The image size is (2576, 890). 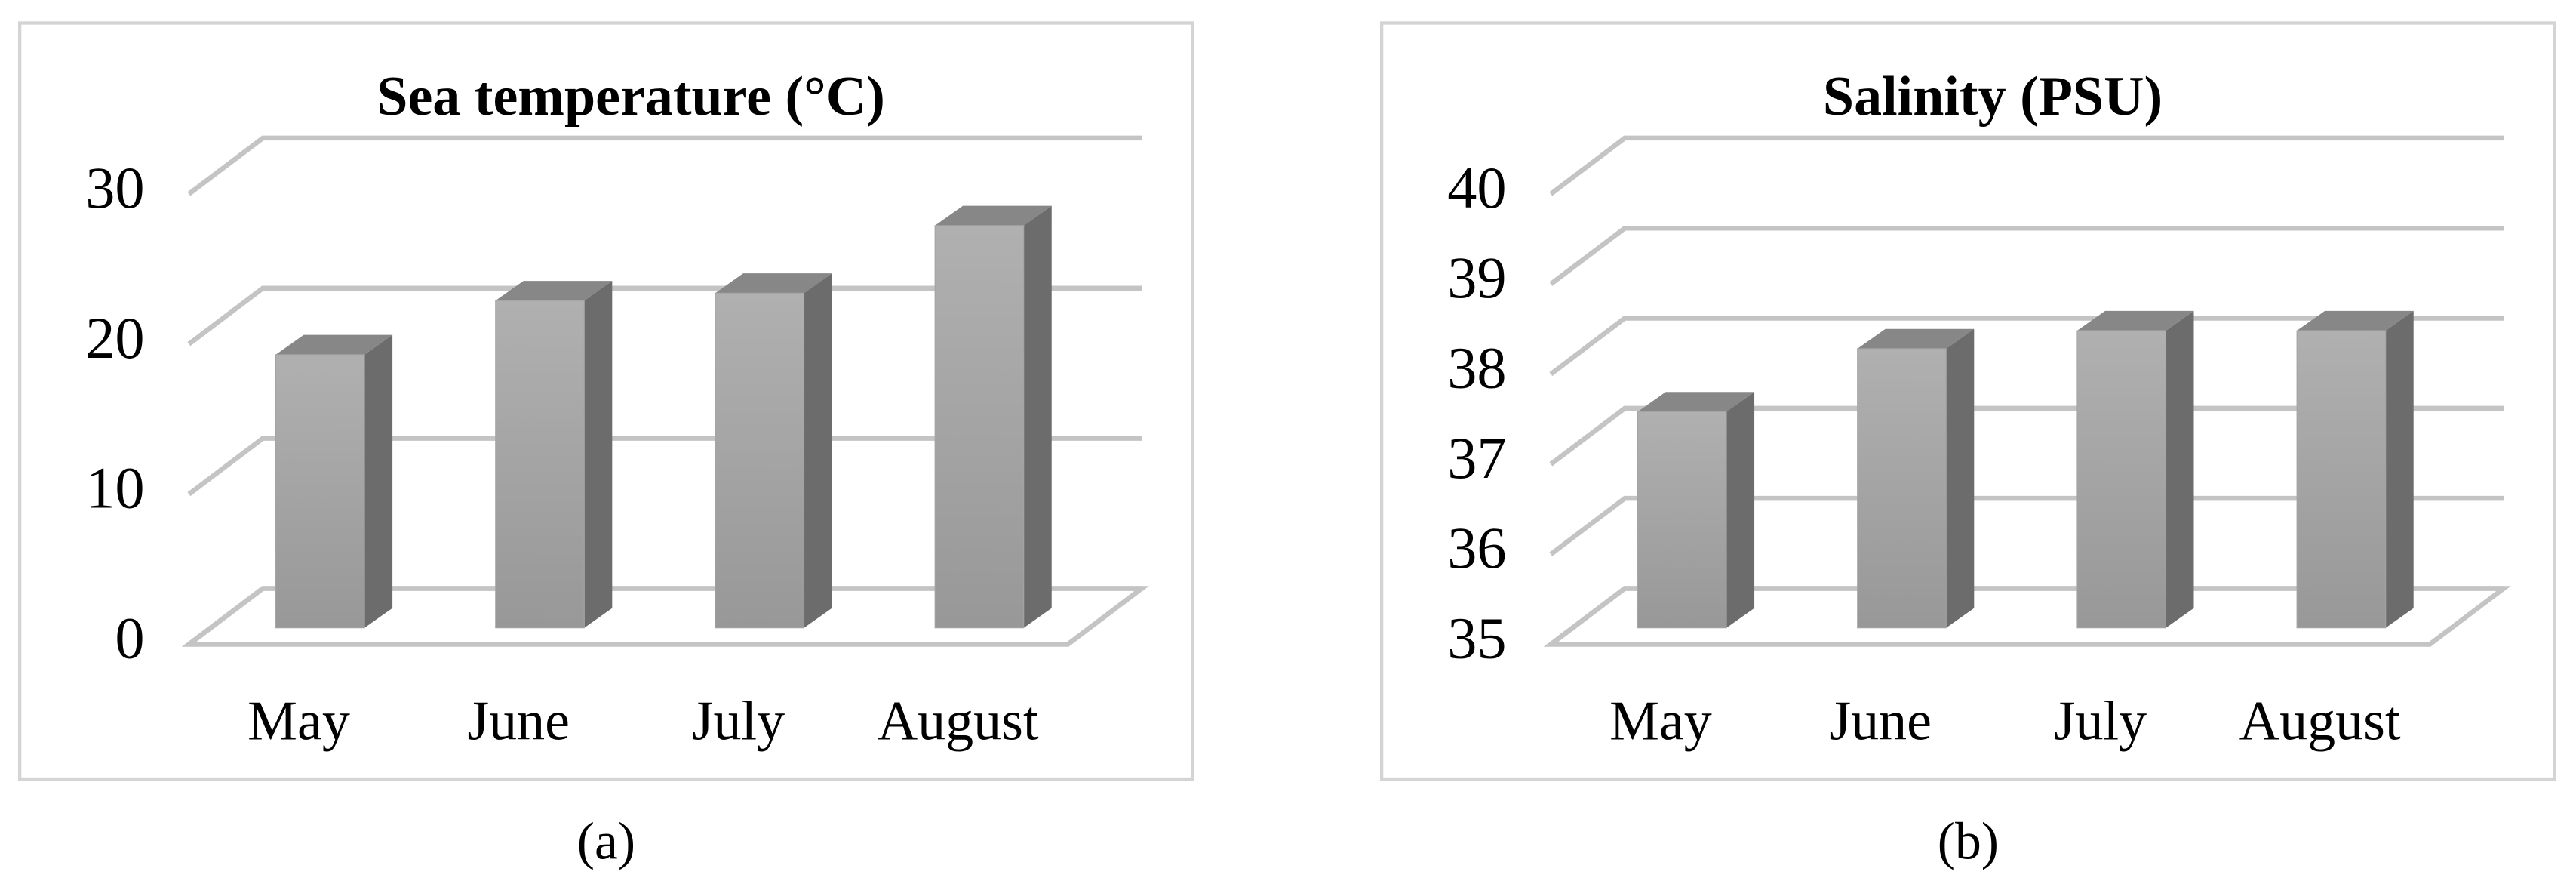 I want to click on y-tick-label: 37, so click(x=1476, y=458).